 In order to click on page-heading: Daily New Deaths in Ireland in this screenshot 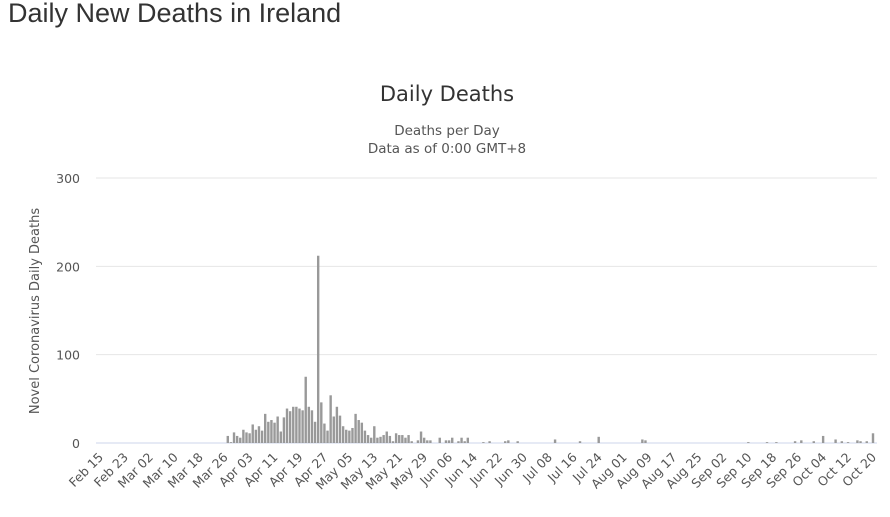, I will do `click(175, 14)`.